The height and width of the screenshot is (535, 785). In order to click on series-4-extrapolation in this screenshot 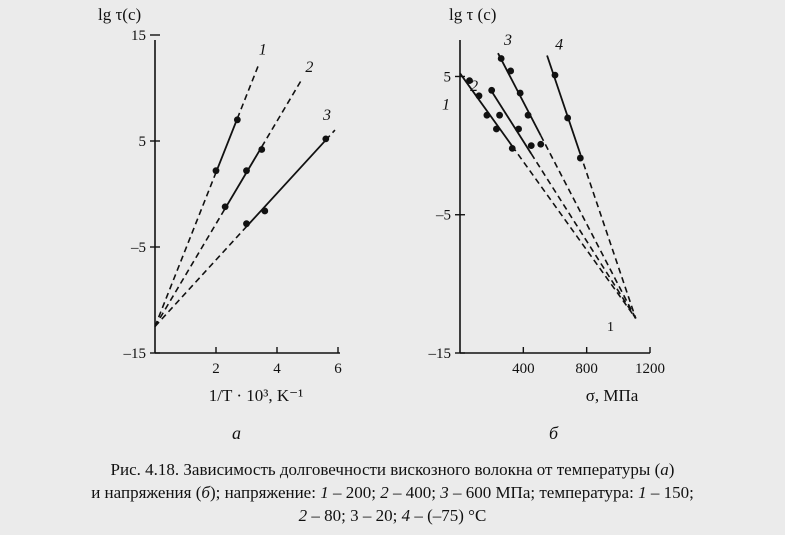, I will do `click(608, 236)`.